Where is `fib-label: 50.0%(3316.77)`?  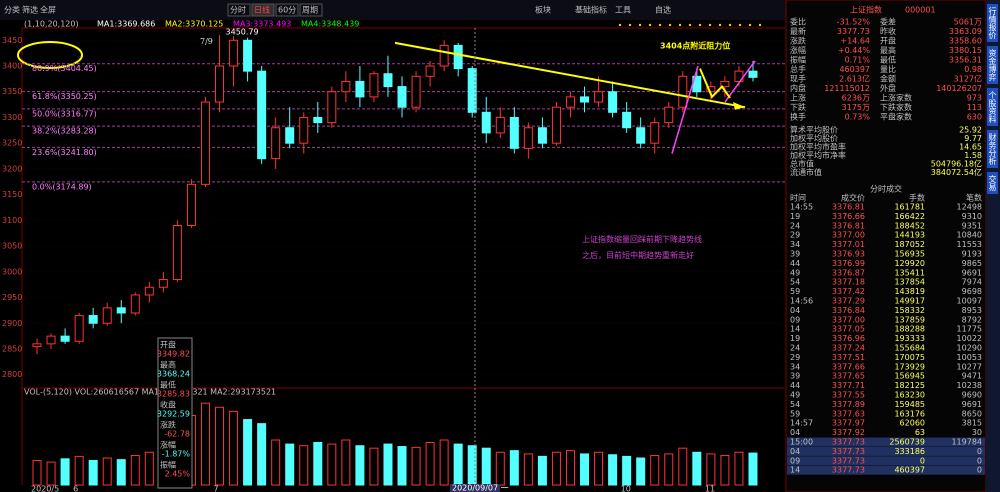 fib-label: 50.0%(3316.77) is located at coordinates (64, 113).